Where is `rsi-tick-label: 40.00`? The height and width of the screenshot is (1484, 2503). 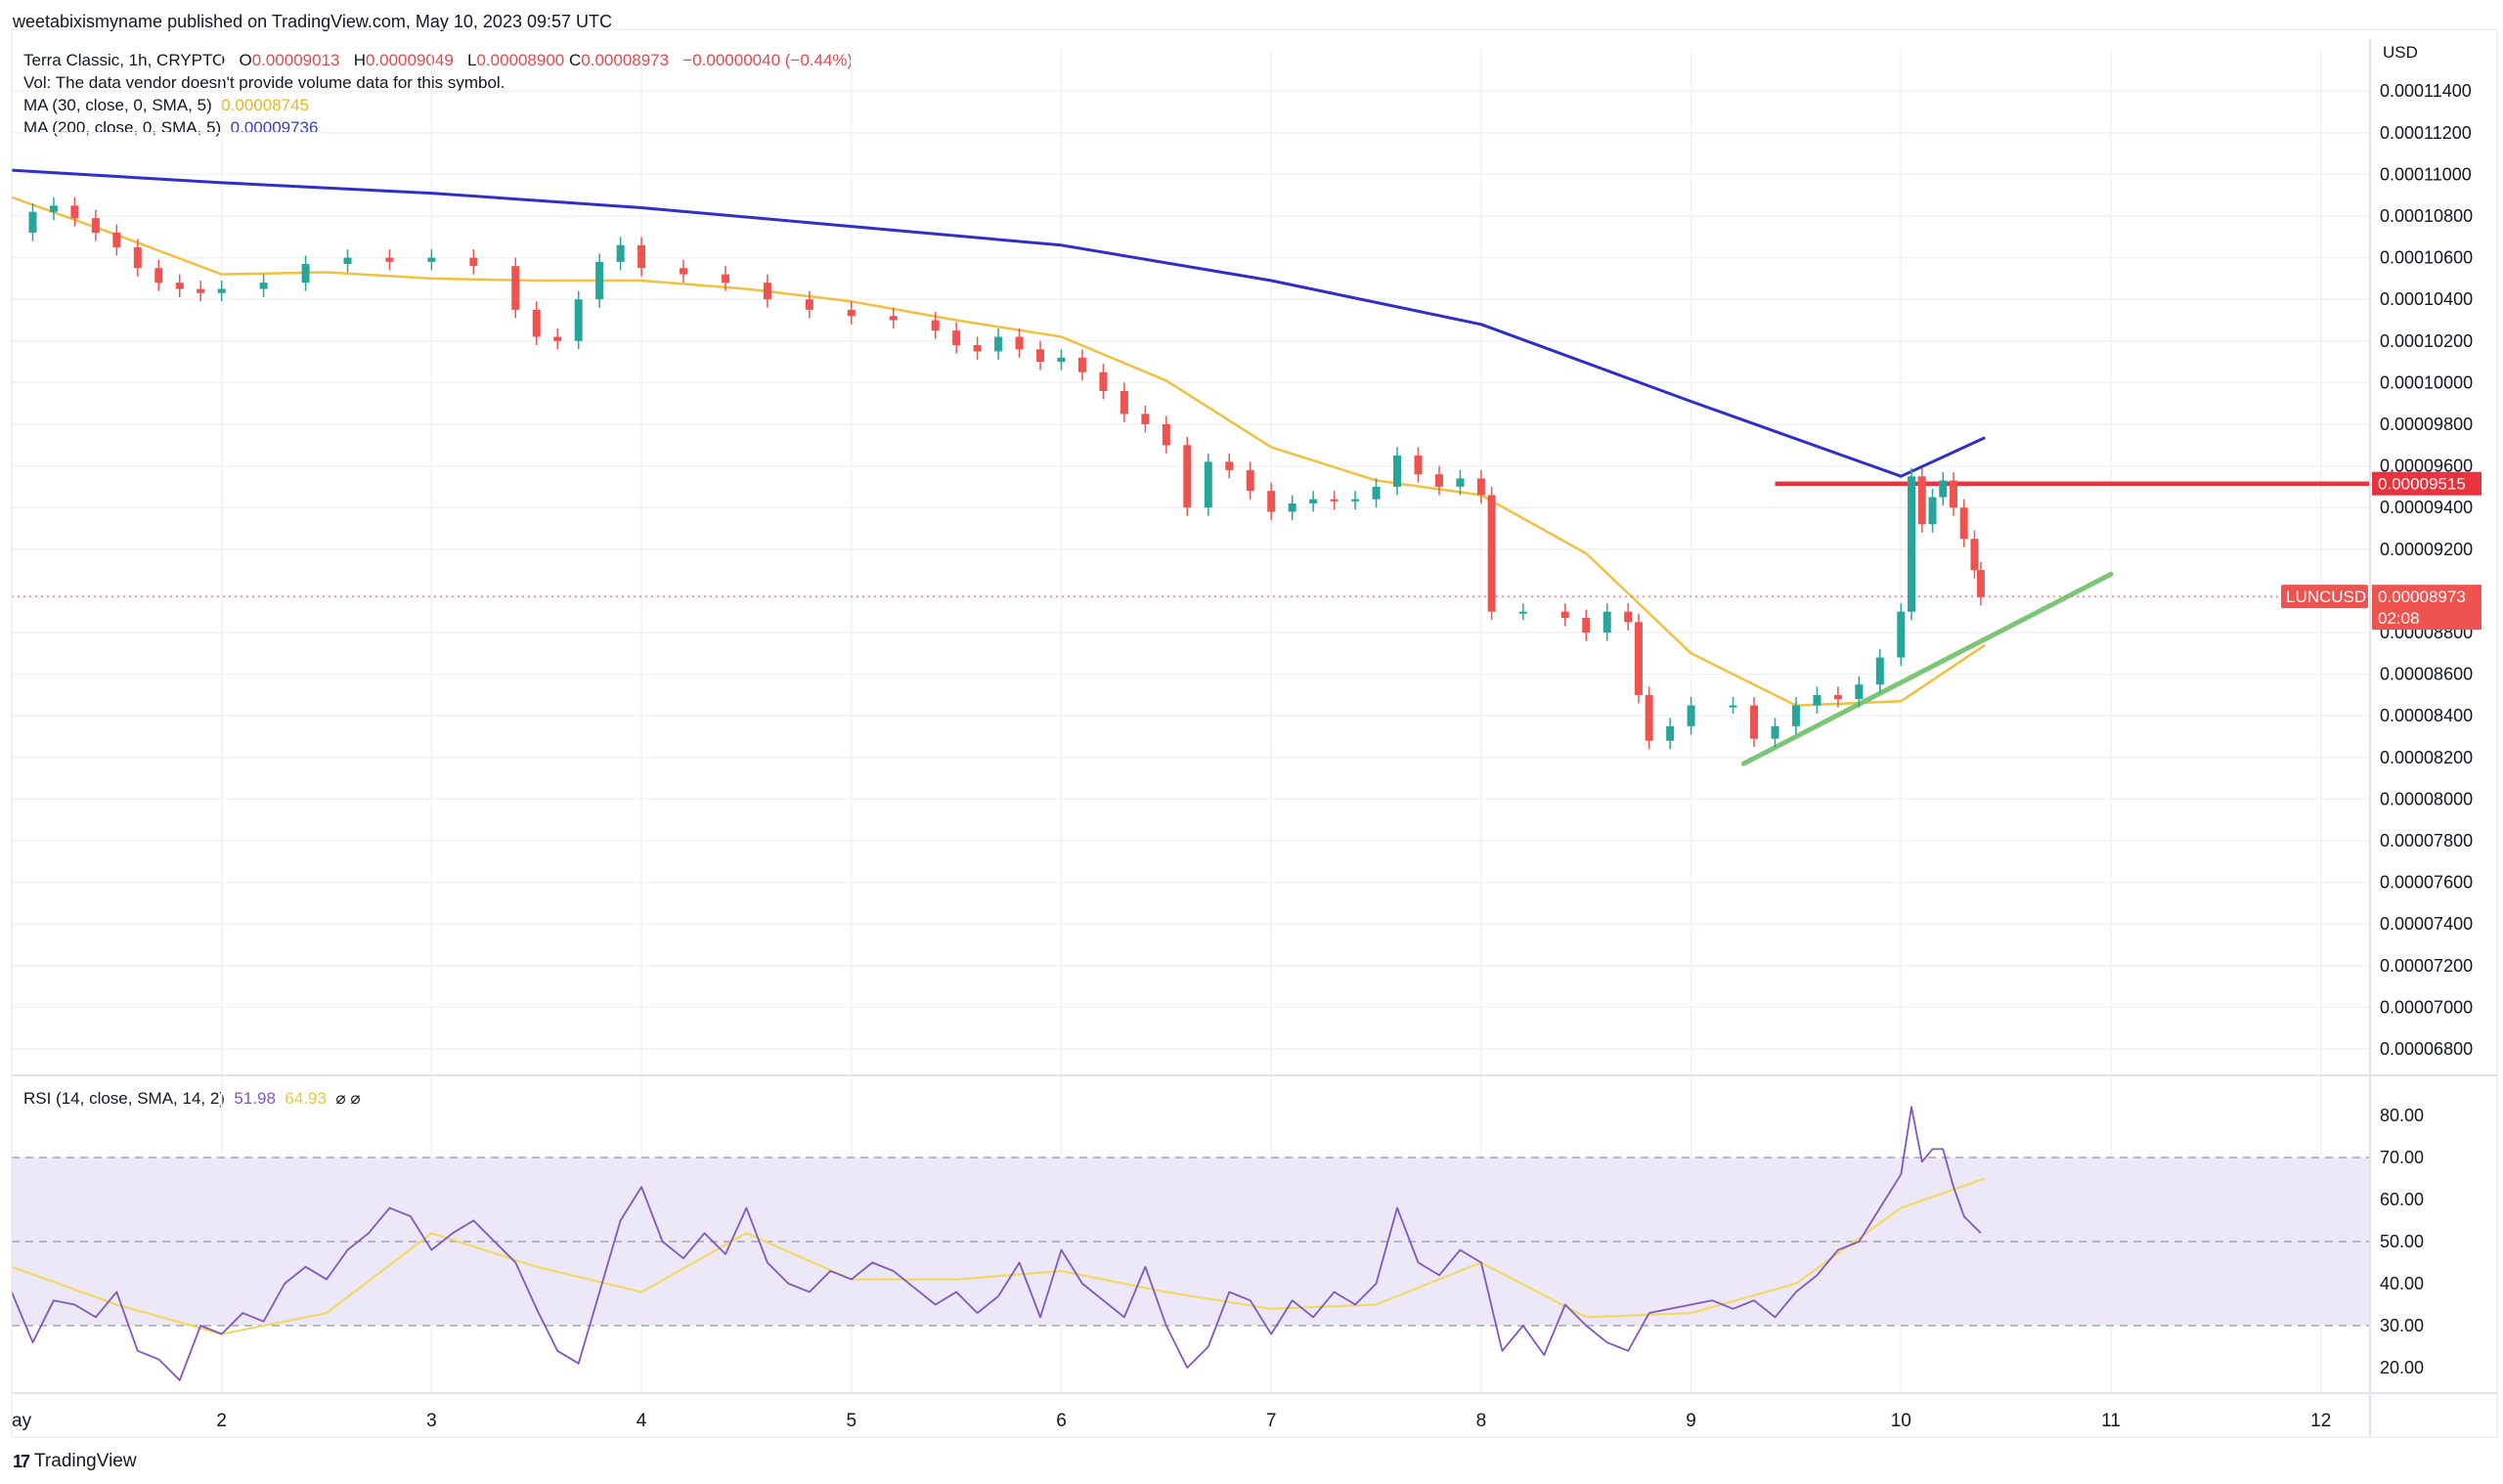
rsi-tick-label: 40.00 is located at coordinates (2402, 1283).